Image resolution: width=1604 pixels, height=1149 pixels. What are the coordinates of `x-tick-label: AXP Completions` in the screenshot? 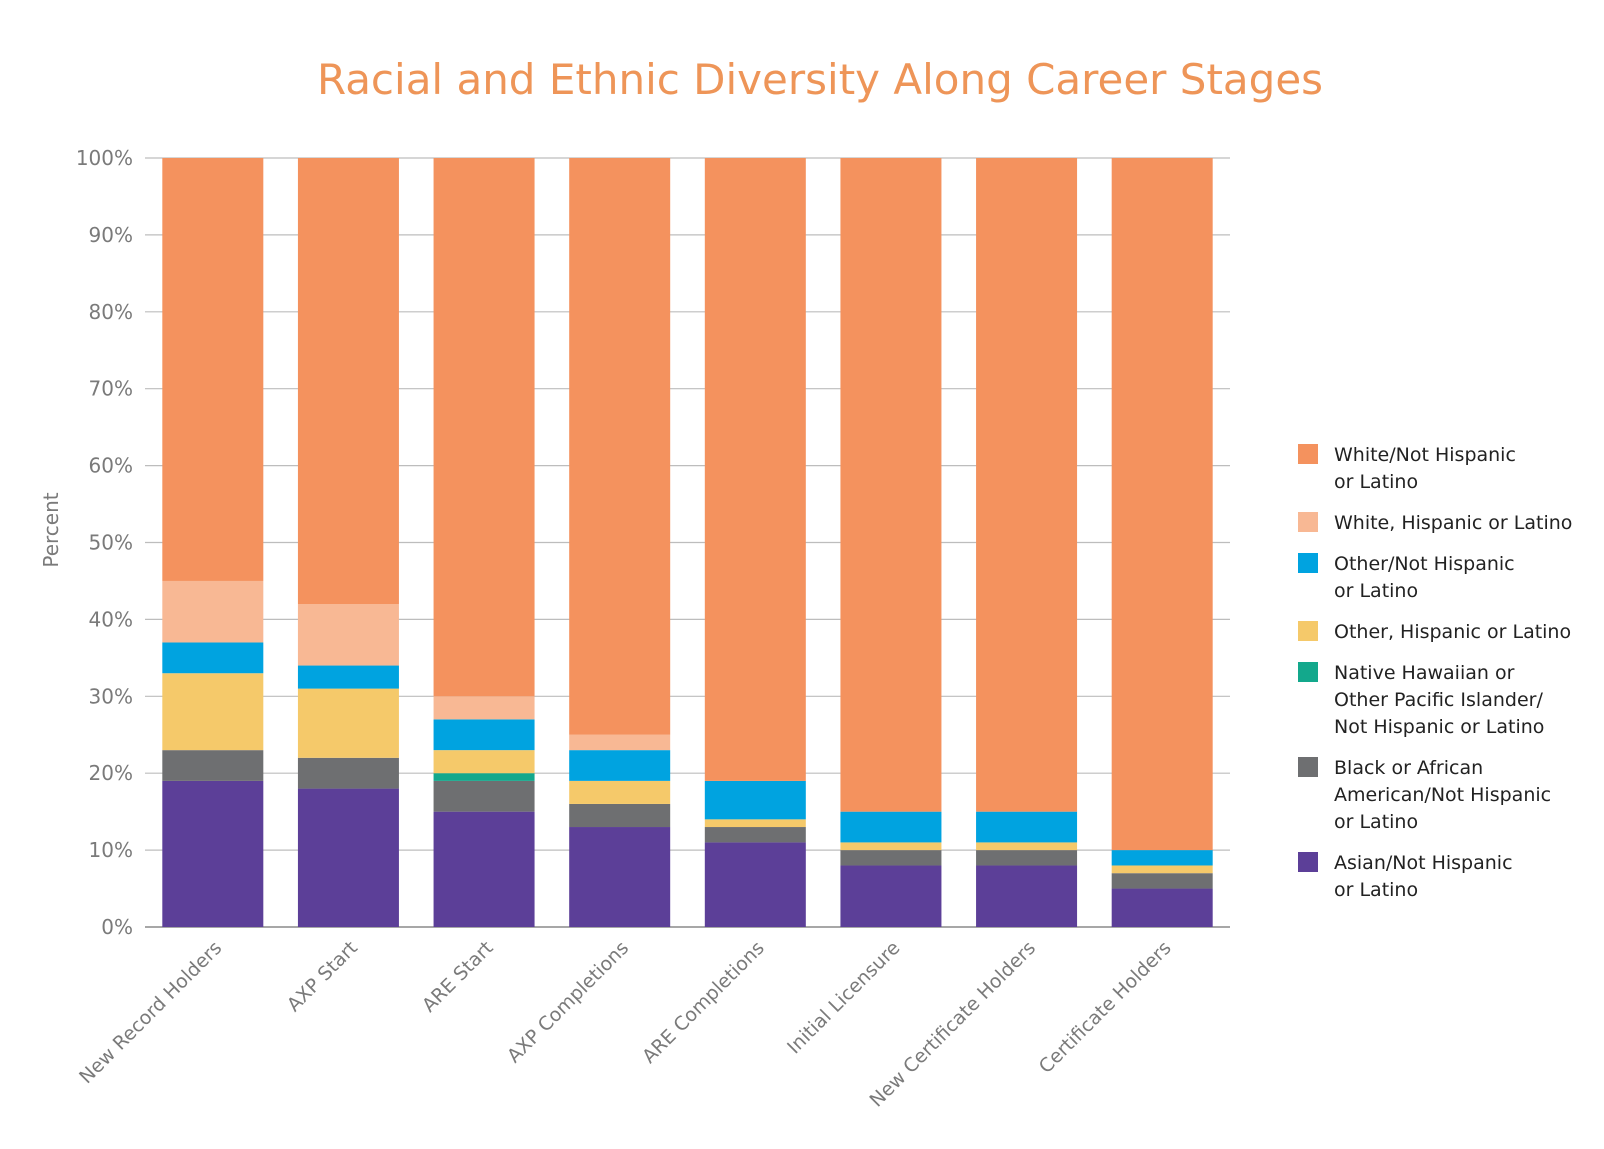 It's located at (568, 1002).